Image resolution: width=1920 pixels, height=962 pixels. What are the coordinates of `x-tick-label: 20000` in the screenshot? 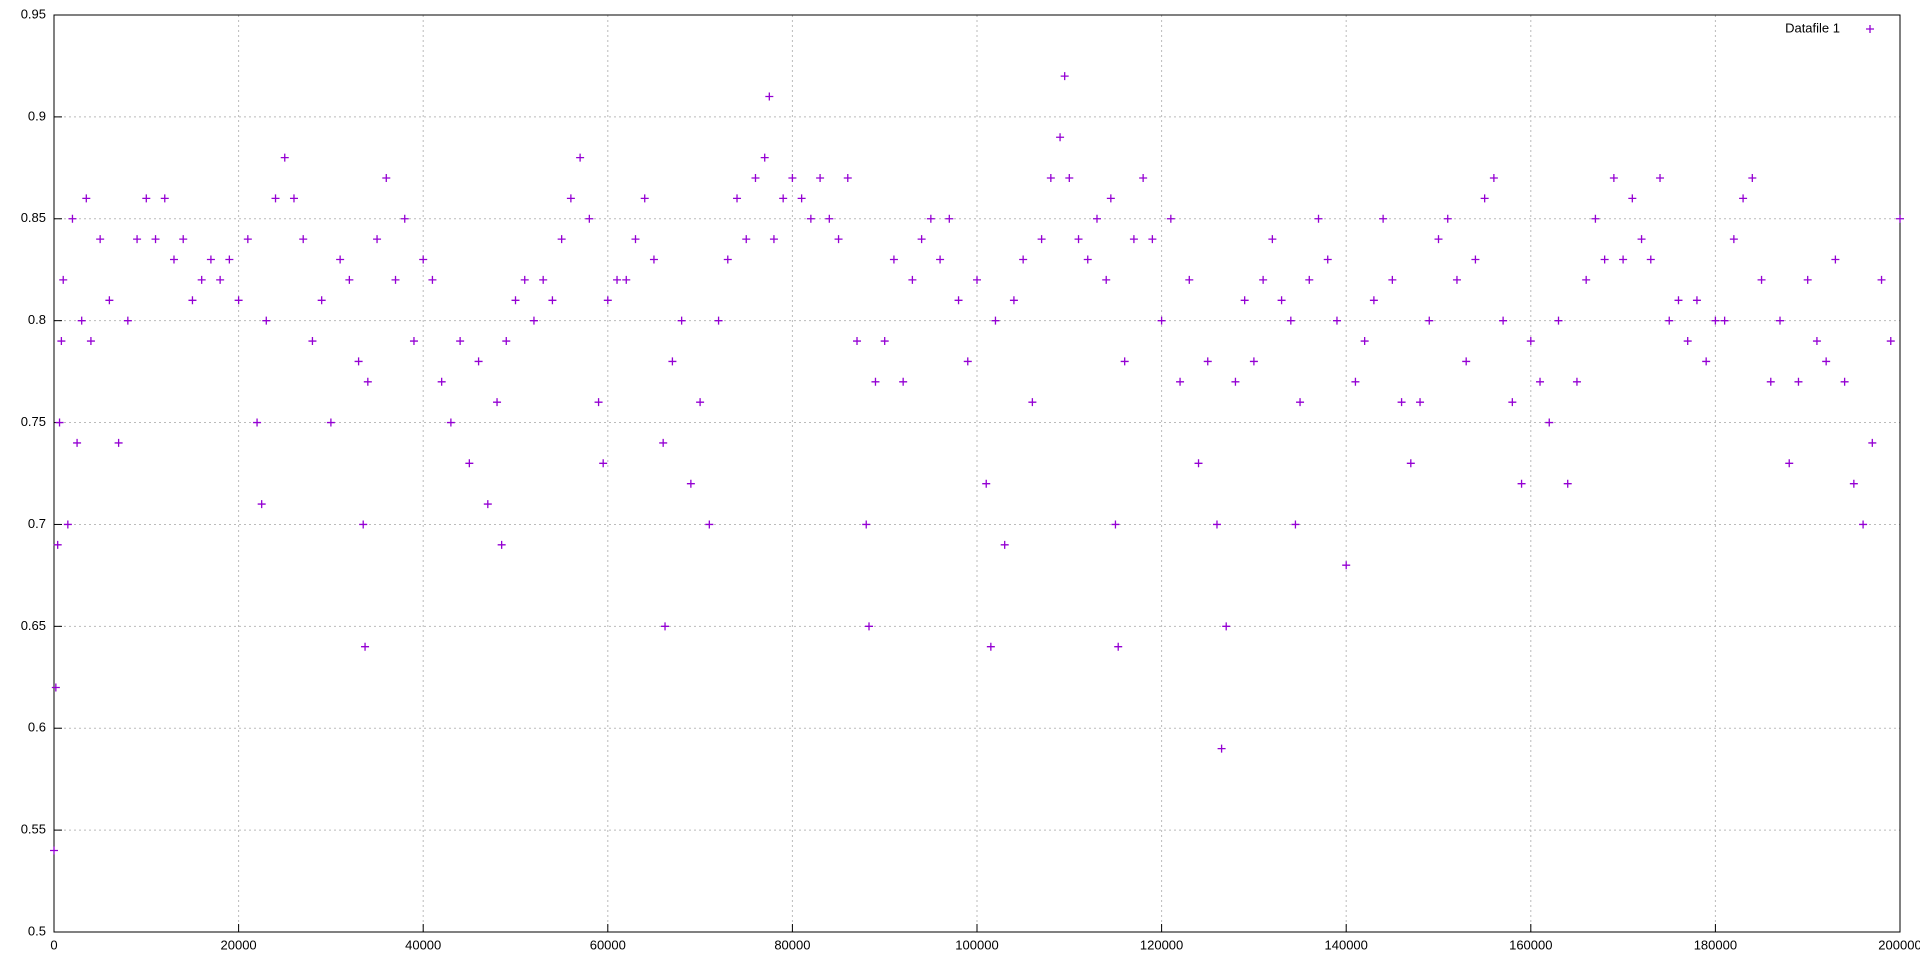 It's located at (239, 944).